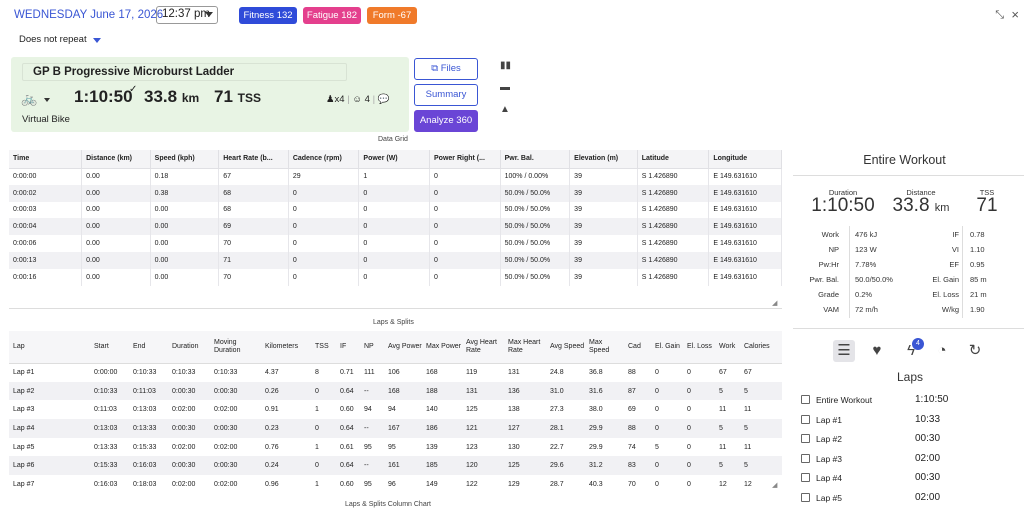  Describe the element at coordinates (446, 121) in the screenshot. I see `analyze-360-button: Analyze 360` at that location.